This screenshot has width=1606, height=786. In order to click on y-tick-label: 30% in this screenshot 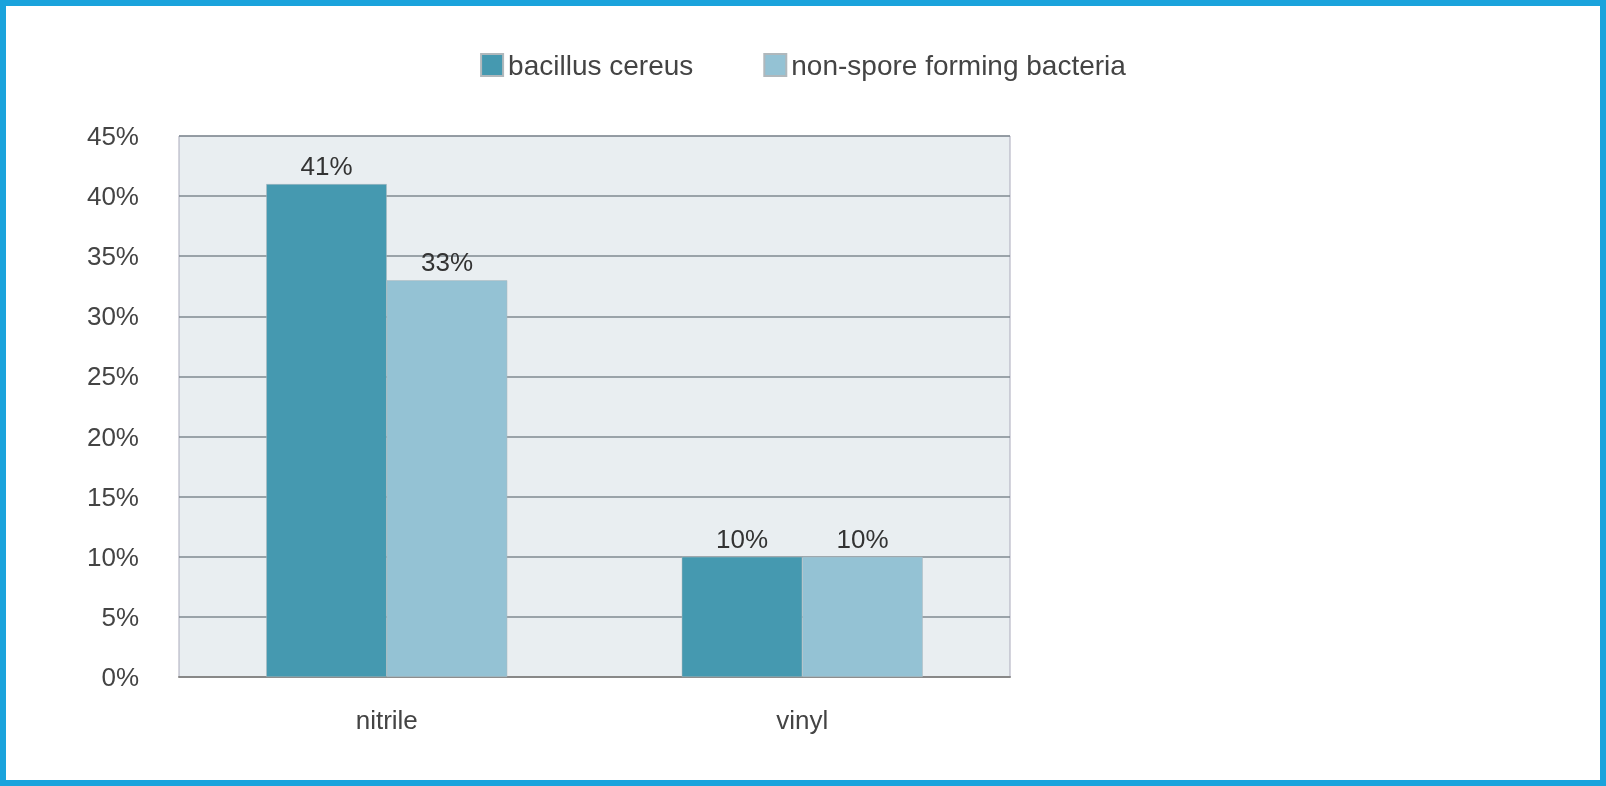, I will do `click(112, 316)`.